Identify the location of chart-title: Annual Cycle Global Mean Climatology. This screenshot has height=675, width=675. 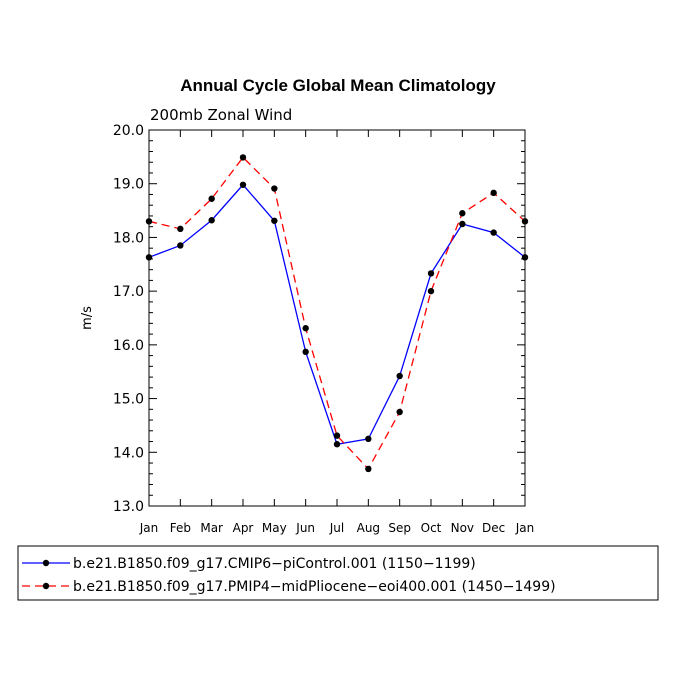
(338, 85).